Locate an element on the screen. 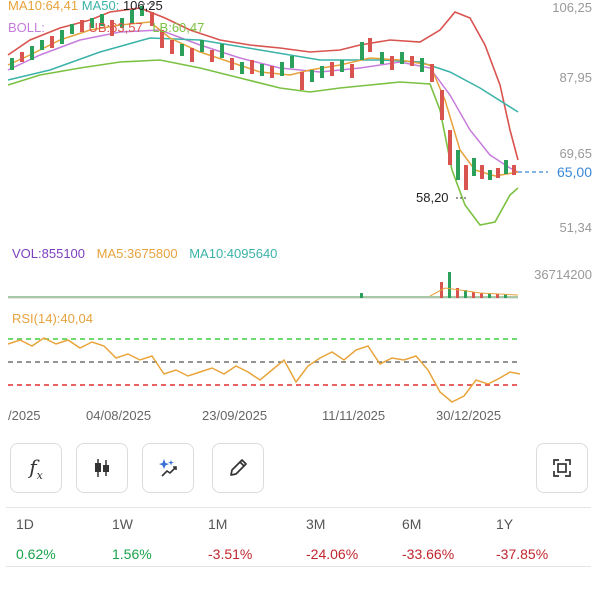  chart-toolbar: fx is located at coordinates (300, 469).